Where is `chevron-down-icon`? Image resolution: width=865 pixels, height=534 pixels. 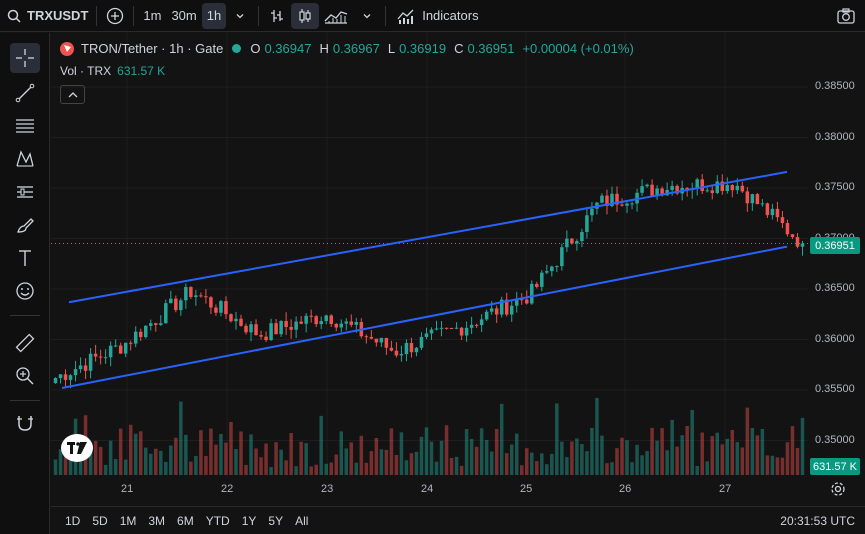
chevron-down-icon is located at coordinates (240, 15).